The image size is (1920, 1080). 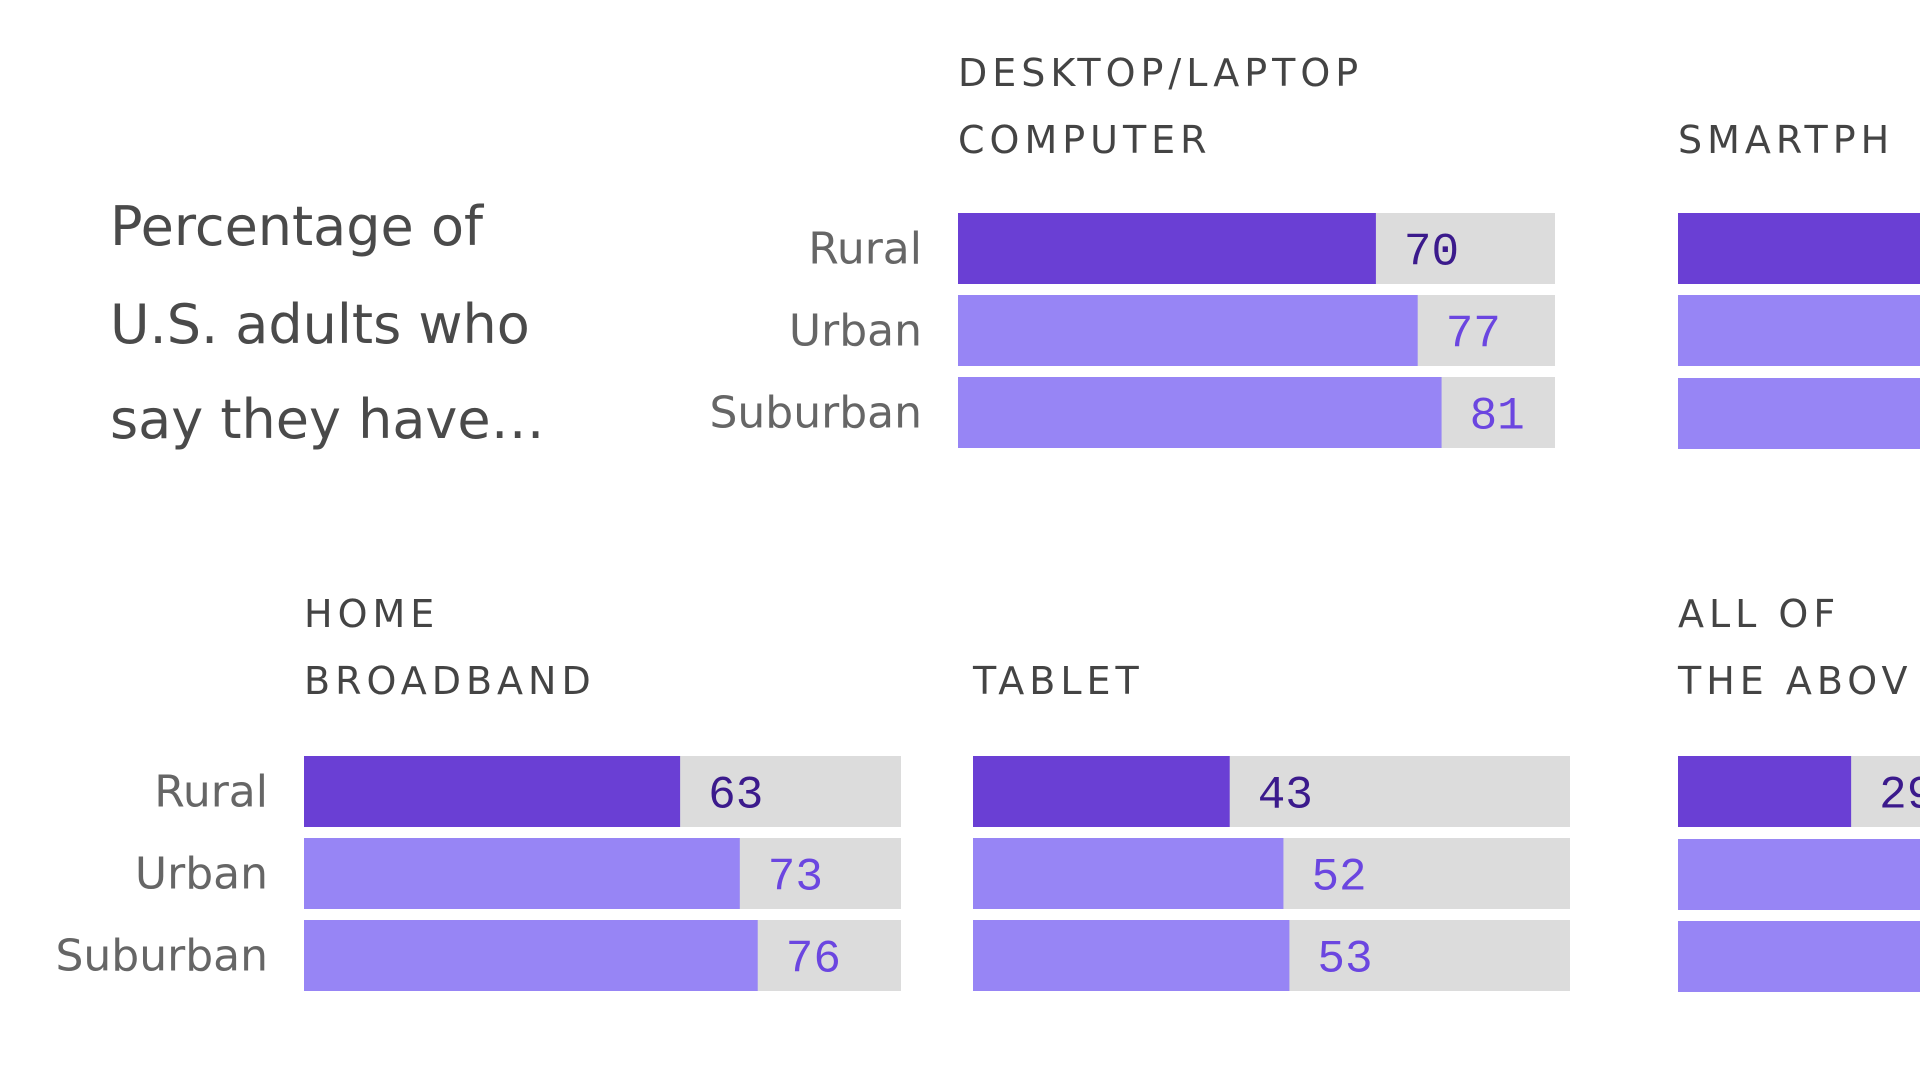 What do you see at coordinates (1473, 335) in the screenshot?
I see `value-label: 77` at bounding box center [1473, 335].